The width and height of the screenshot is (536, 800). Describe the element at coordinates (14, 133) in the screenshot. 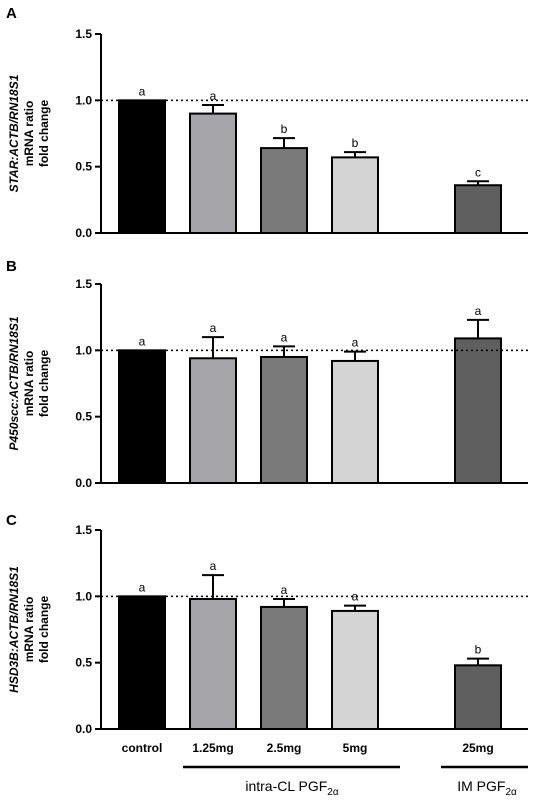

I see `y-axis-label-gene: STAR:ACTB/RN18S1` at that location.